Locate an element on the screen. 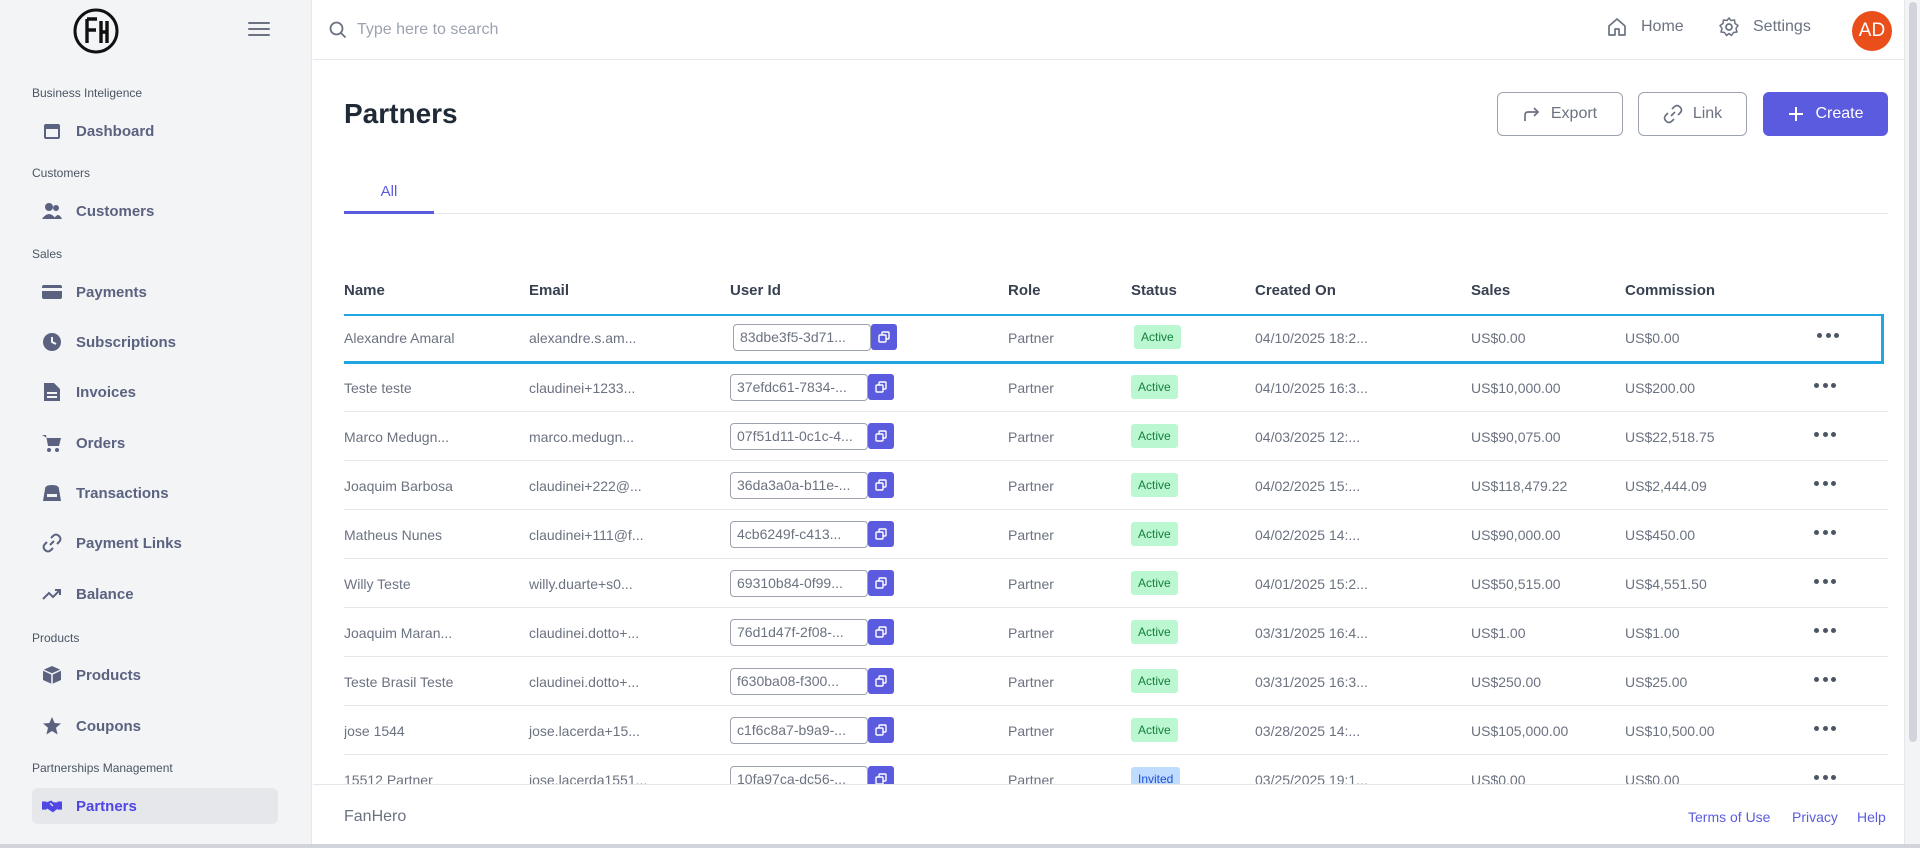 This screenshot has height=848, width=1920. home-label: Home is located at coordinates (1662, 26).